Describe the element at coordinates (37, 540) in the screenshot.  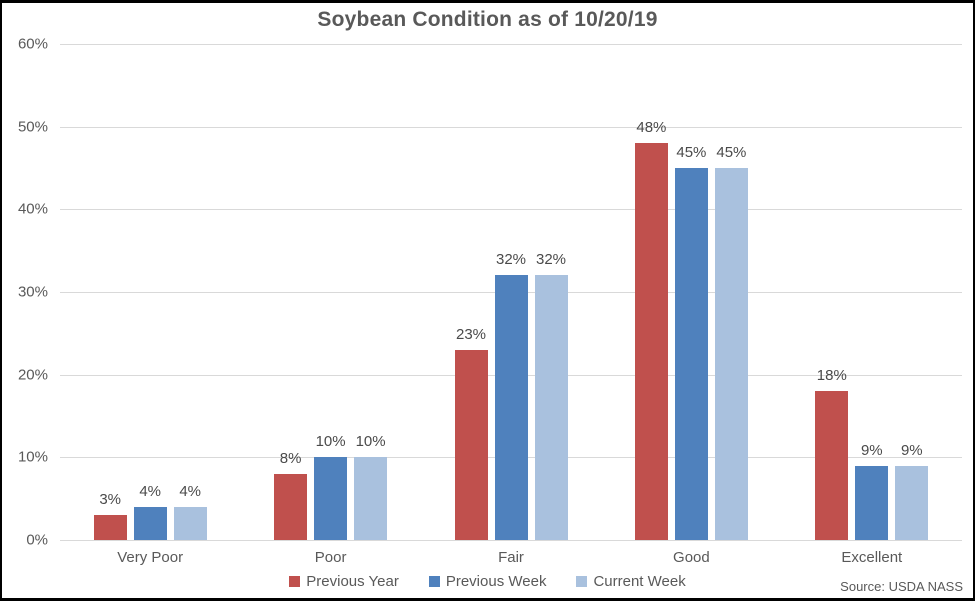
I see `y-axis-tick-label: 0%` at that location.